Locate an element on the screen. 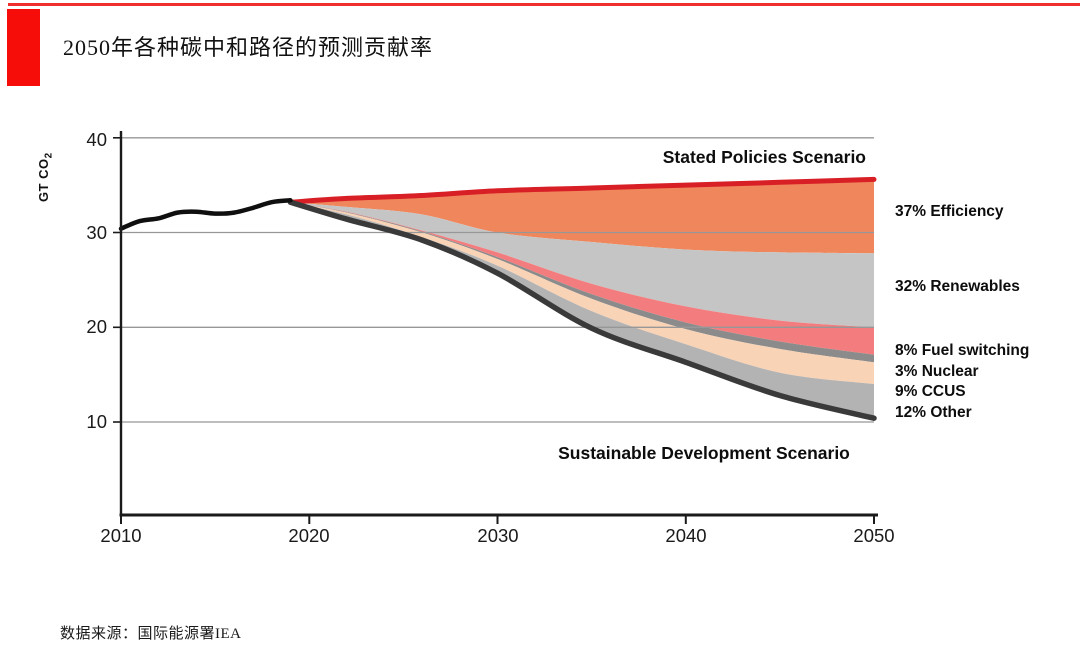 Image resolution: width=1080 pixels, height=659 pixels. x-tick-2050: 2050 is located at coordinates (874, 535).